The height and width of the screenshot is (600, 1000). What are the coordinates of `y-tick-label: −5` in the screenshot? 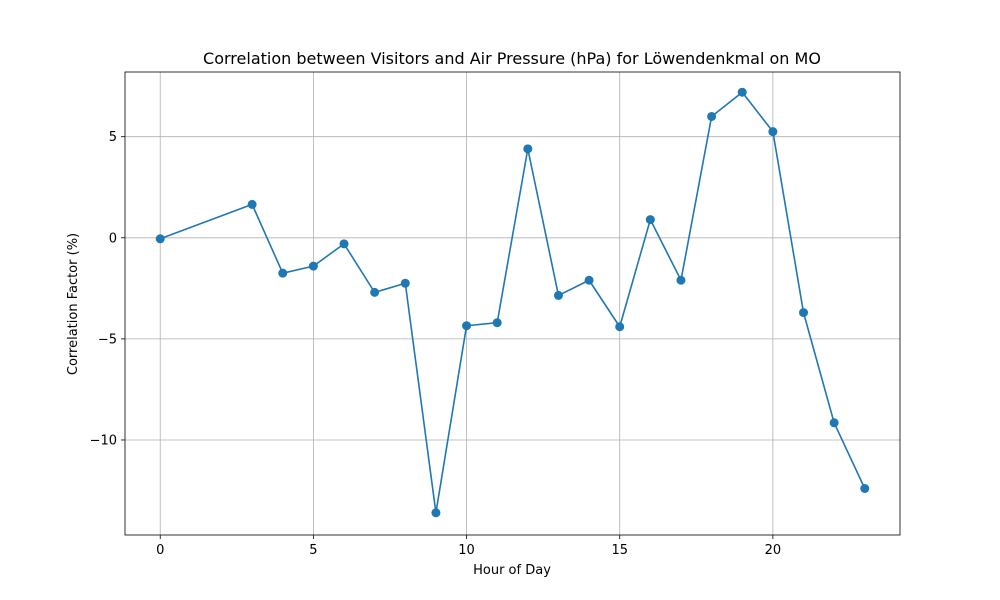 It's located at (107, 339).